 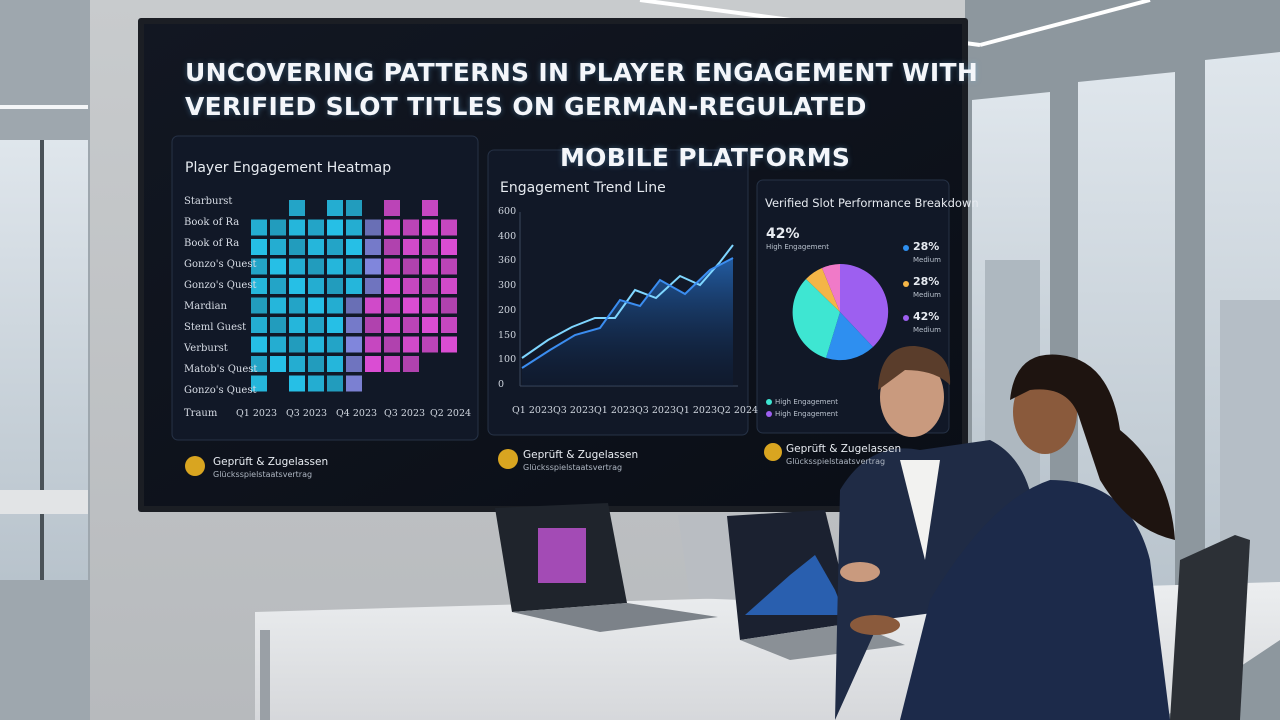 What do you see at coordinates (215, 327) in the screenshot?
I see `row-label: Steml Guest` at bounding box center [215, 327].